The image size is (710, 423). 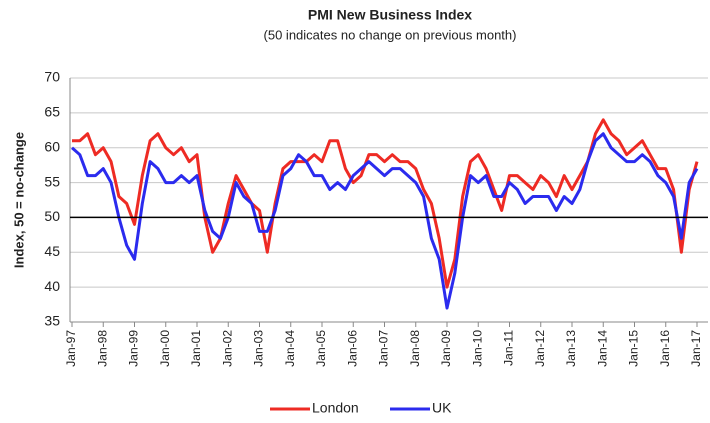 What do you see at coordinates (442, 408) in the screenshot?
I see `legend-label: UK` at bounding box center [442, 408].